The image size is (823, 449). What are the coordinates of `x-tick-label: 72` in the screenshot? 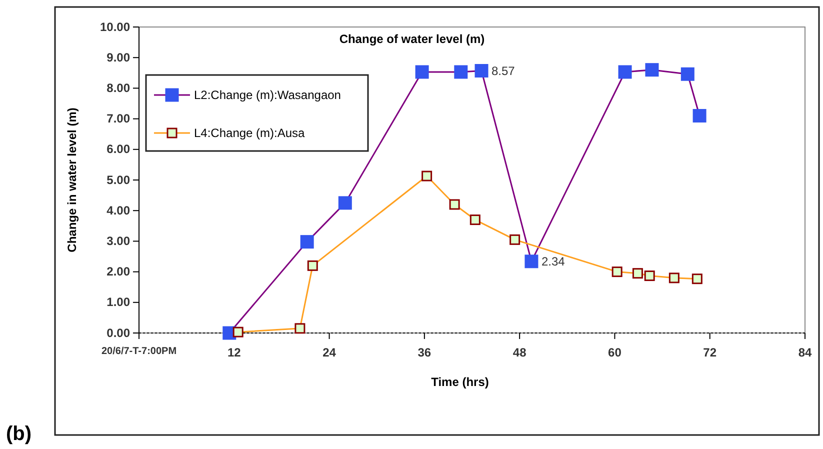 It's located at (710, 352).